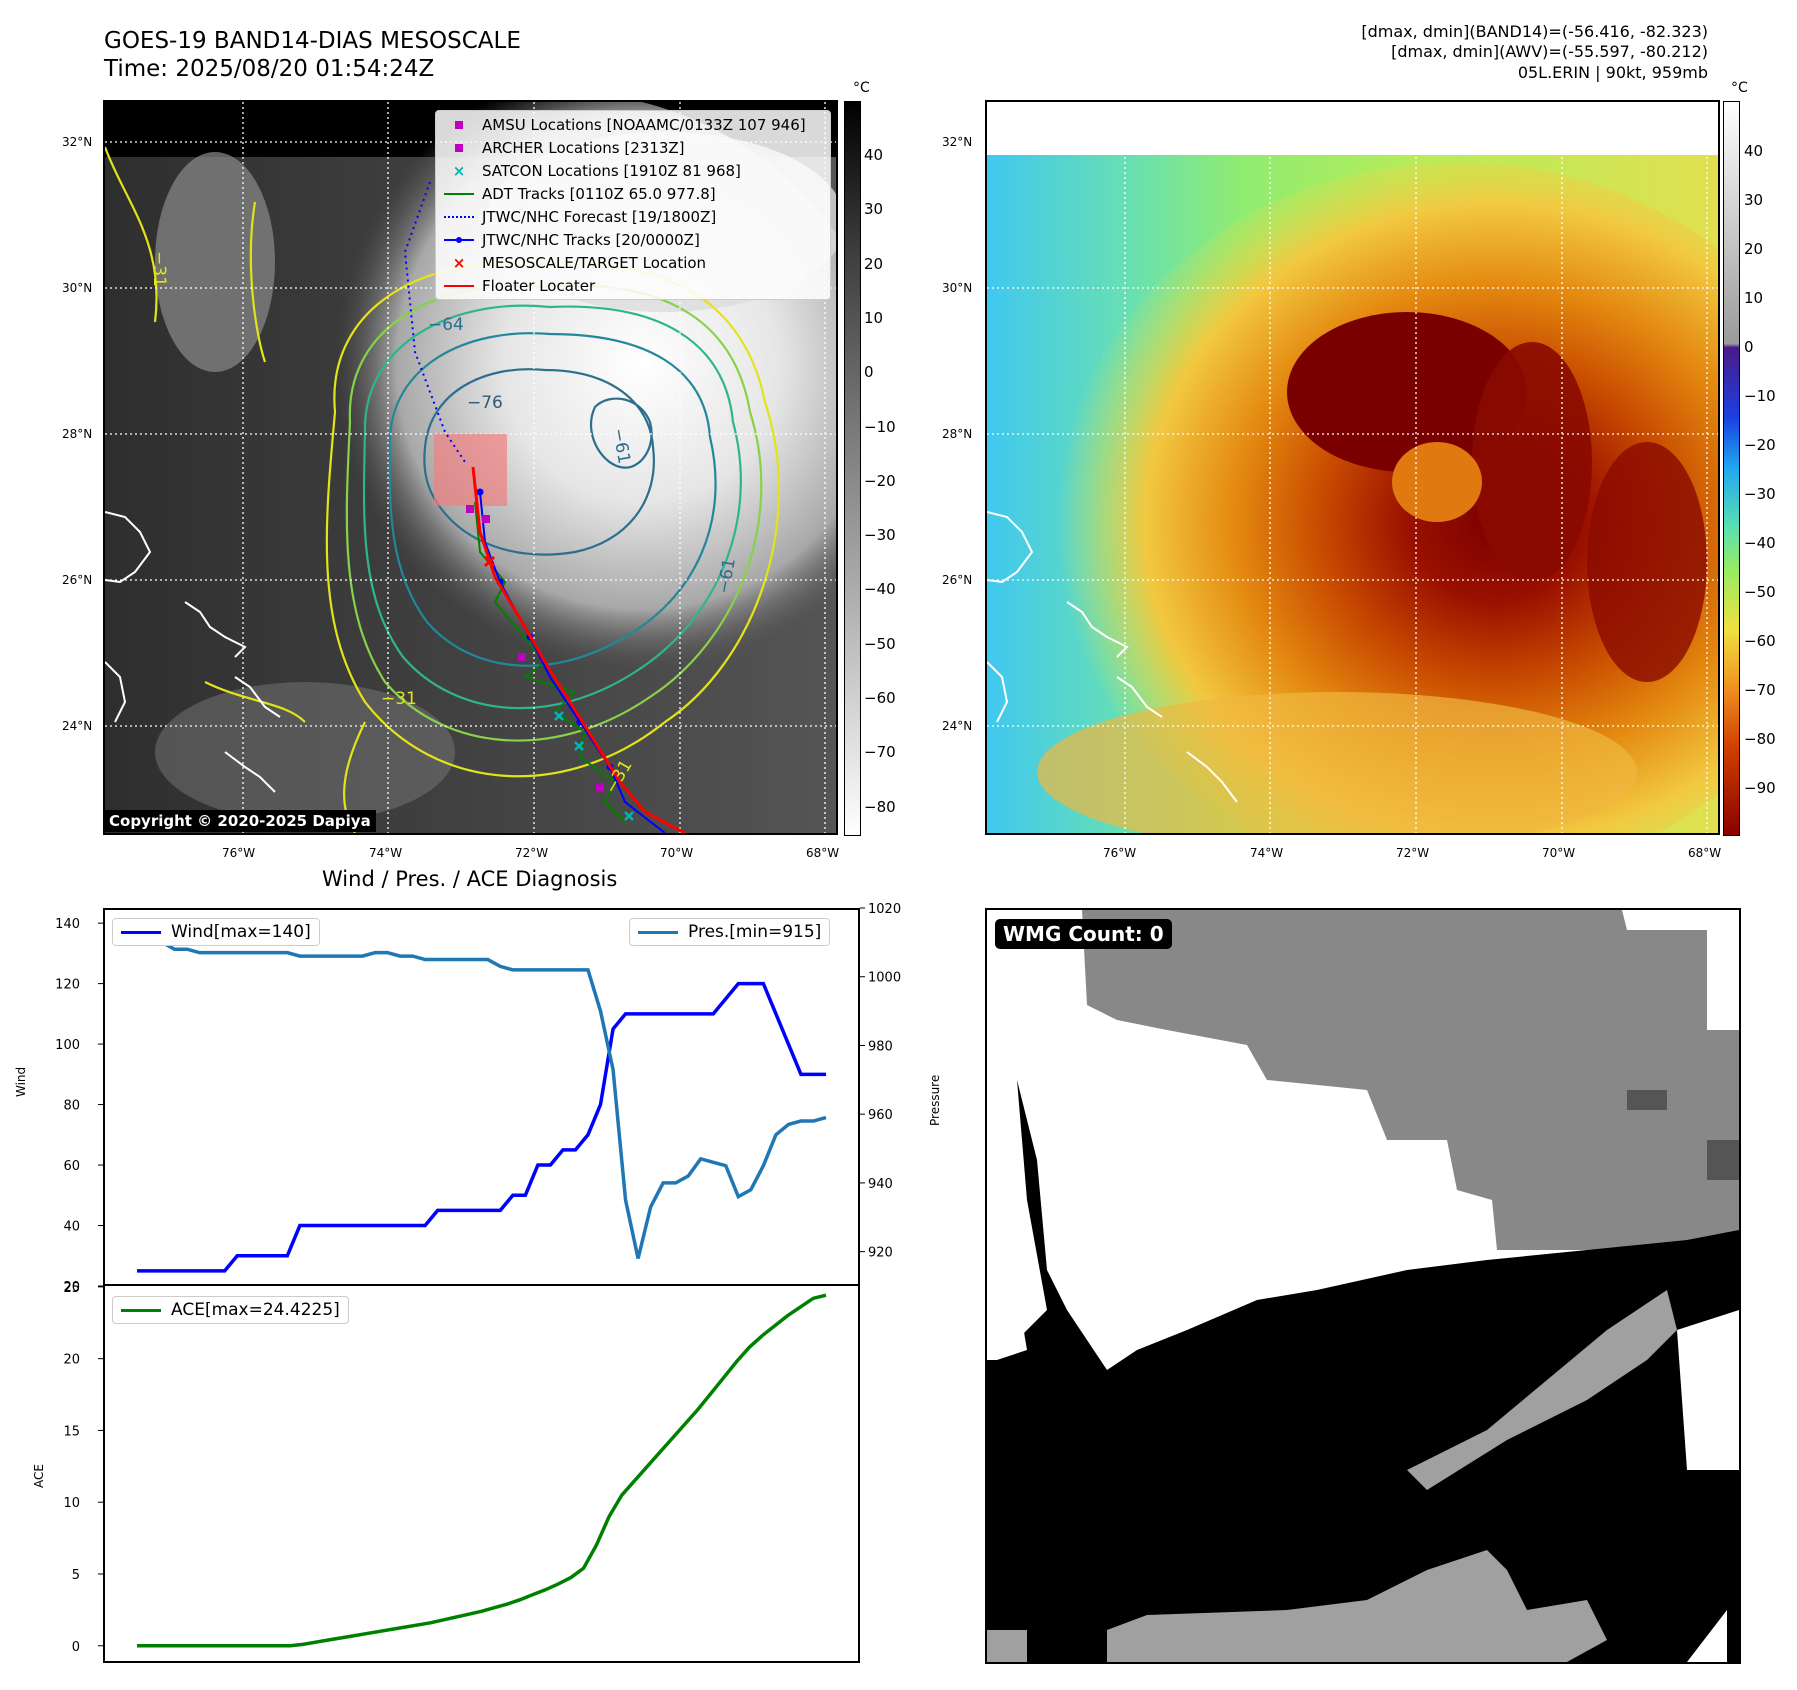 This screenshot has width=1797, height=1690. What do you see at coordinates (957, 142) in the screenshot?
I see `lat-label: 32°N` at bounding box center [957, 142].